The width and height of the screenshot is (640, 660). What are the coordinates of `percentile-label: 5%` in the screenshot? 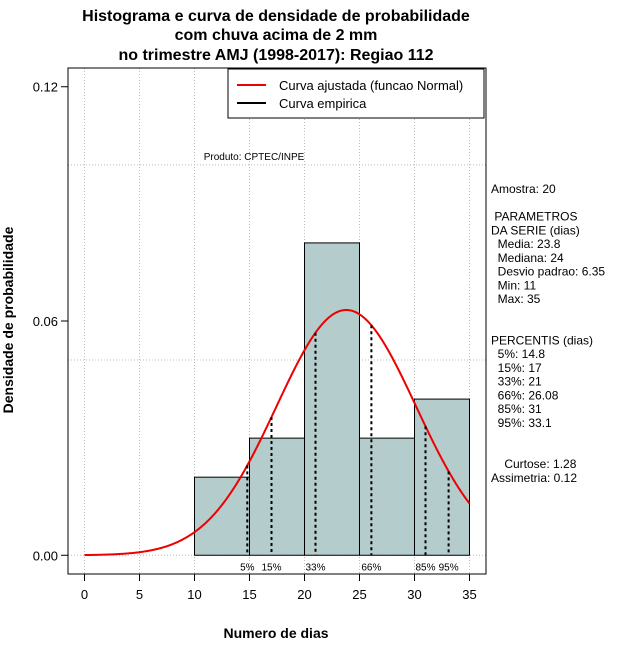 It's located at (247, 567).